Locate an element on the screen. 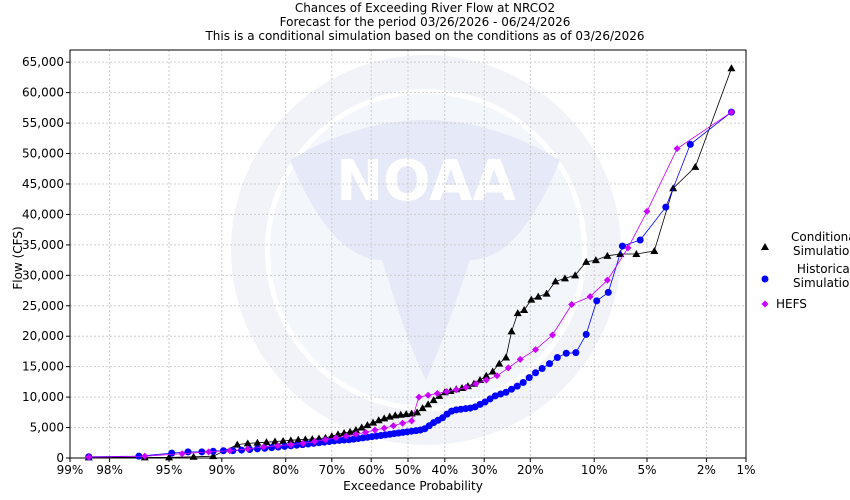  x-tick-label: 5% is located at coordinates (646, 470).